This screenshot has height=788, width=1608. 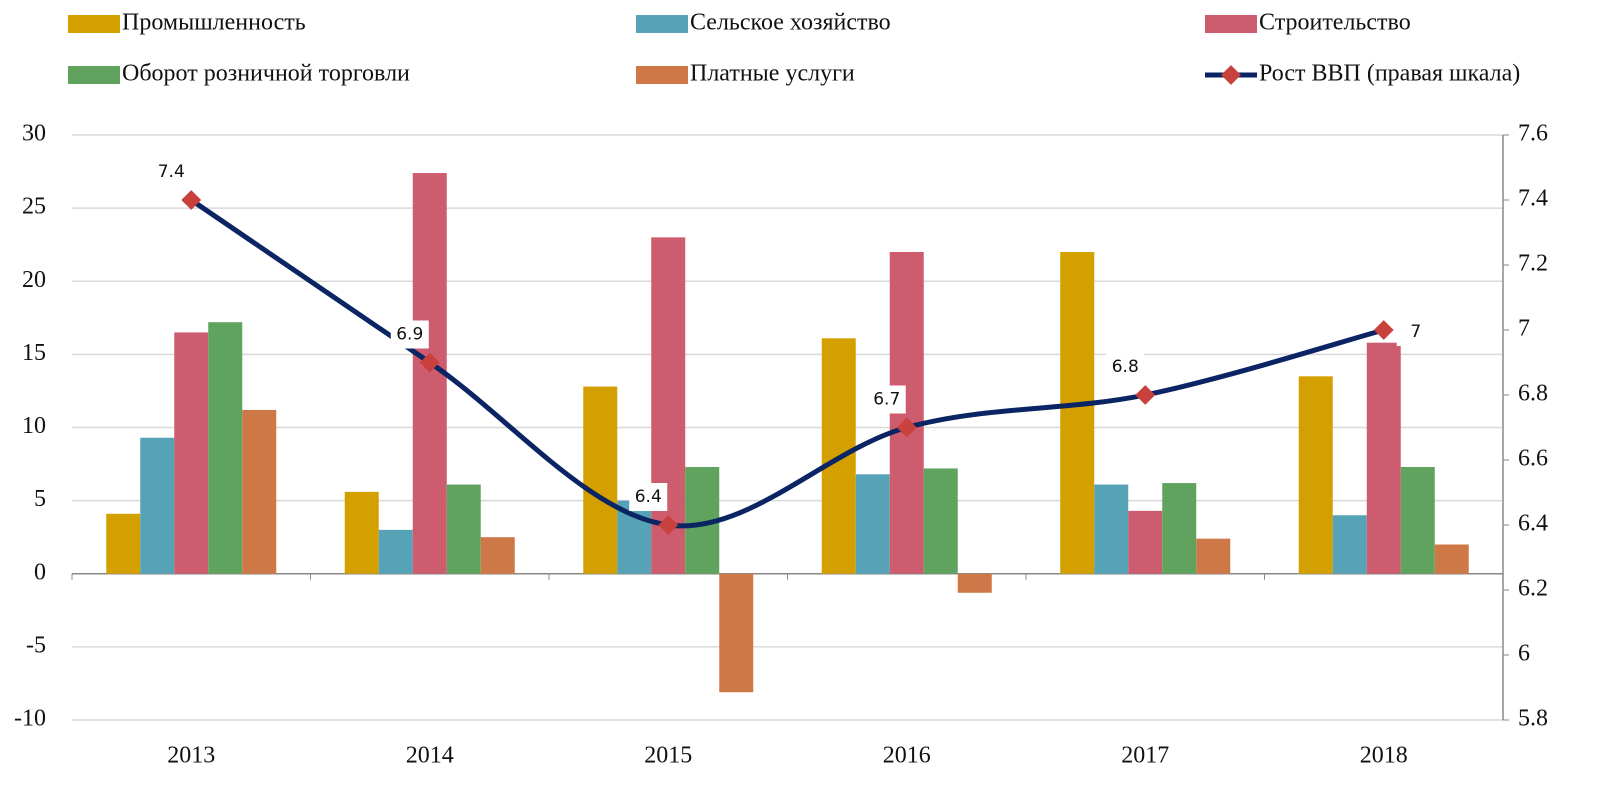 I want to click on data-label: 6.7, so click(x=886, y=400).